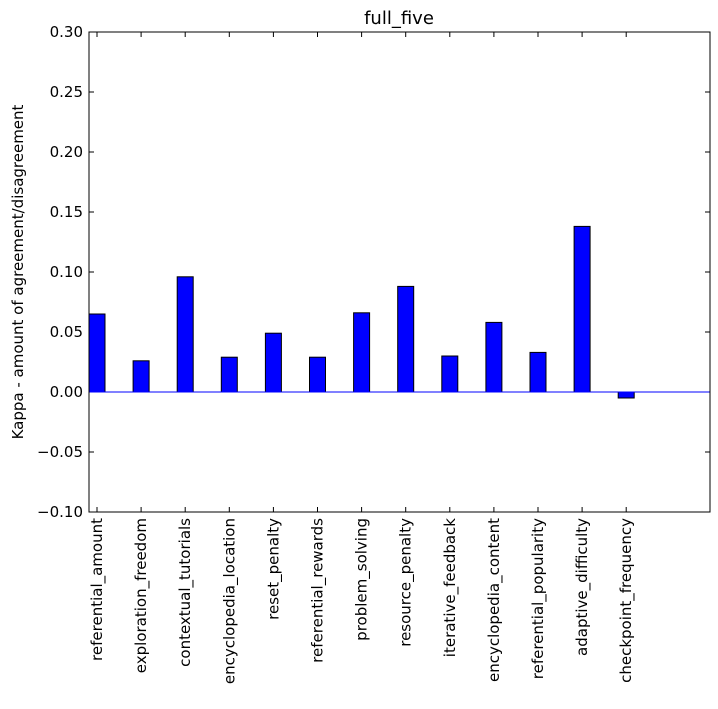 Image resolution: width=718 pixels, height=709 pixels. I want to click on y-tick-label: 0.20, so click(66, 152).